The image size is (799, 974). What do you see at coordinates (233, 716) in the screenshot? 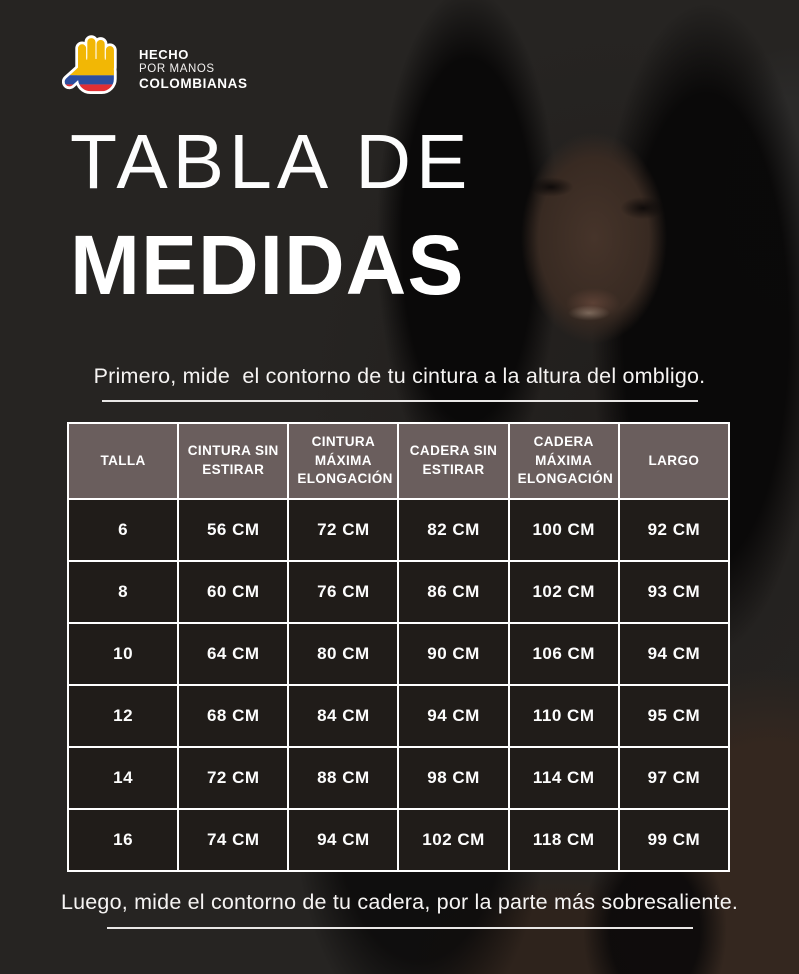
I see `measurement-cell: 68 CM` at bounding box center [233, 716].